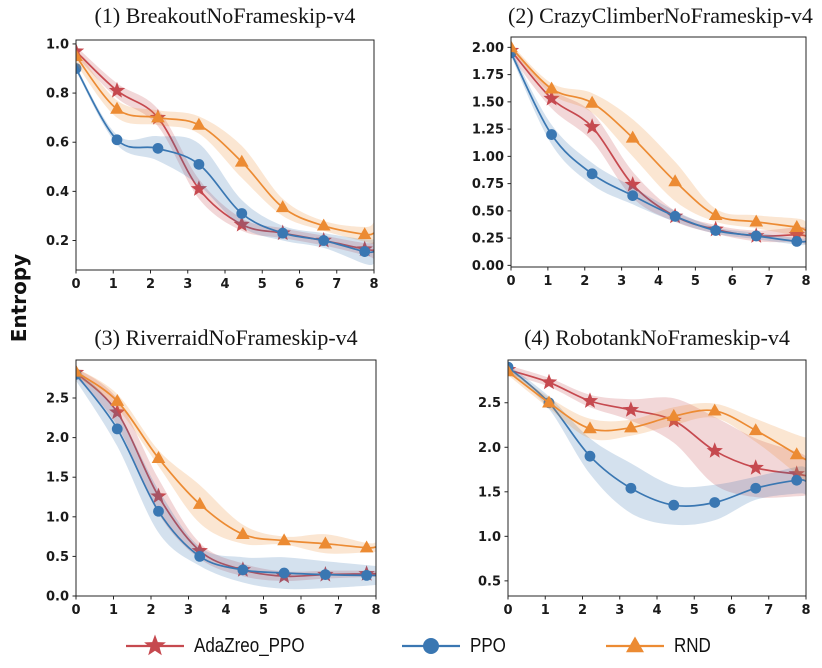 The width and height of the screenshot is (822, 668). I want to click on svg-text: 2.00, so click(488, 48).